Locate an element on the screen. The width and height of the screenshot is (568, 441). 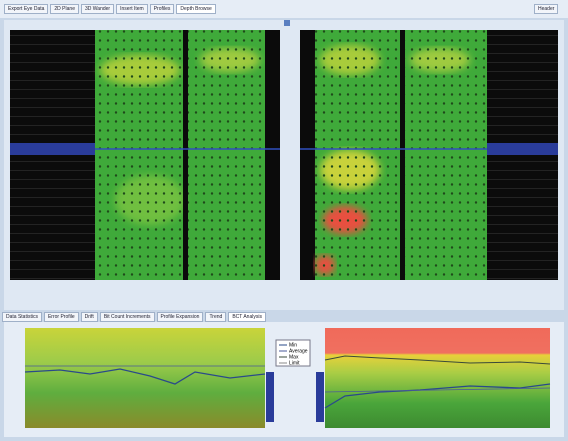
header-button: Header is located at coordinates (546, 9).